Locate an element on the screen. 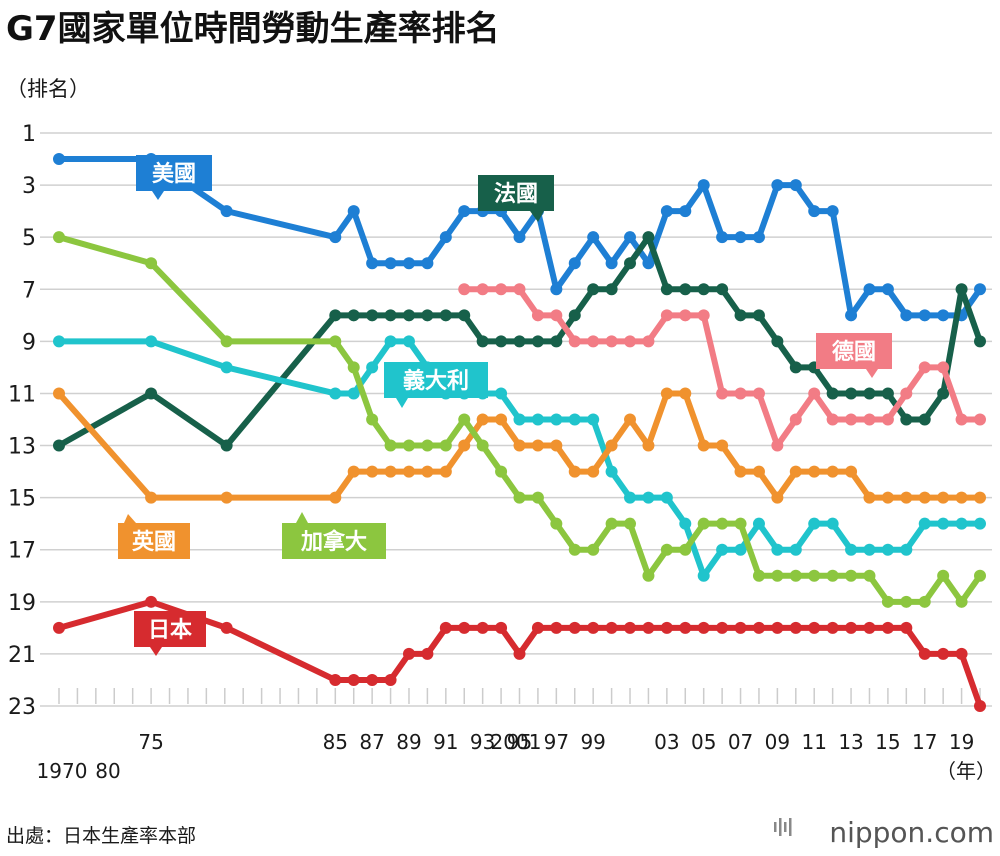 This screenshot has width=1000, height=856. x-tick-label: 91 is located at coordinates (445, 742).